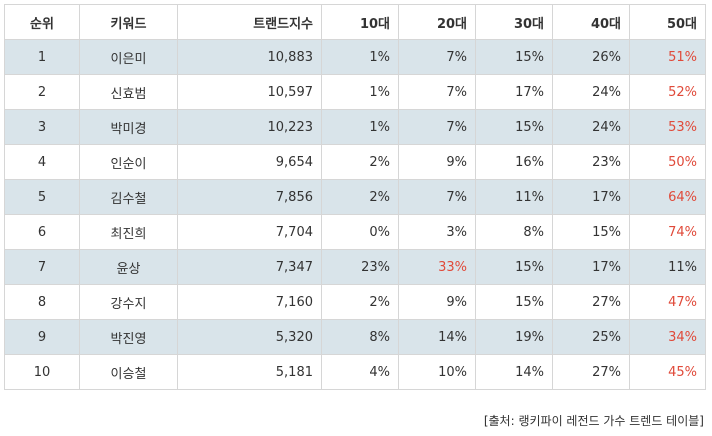 This screenshot has height=436, width=712. Describe the element at coordinates (42, 267) in the screenshot. I see `rank-cell: 7` at that location.